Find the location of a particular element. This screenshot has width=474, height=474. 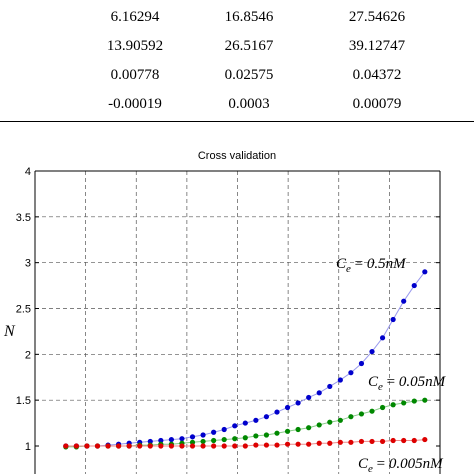

table-cell: 6.16294 is located at coordinates (135, 17).